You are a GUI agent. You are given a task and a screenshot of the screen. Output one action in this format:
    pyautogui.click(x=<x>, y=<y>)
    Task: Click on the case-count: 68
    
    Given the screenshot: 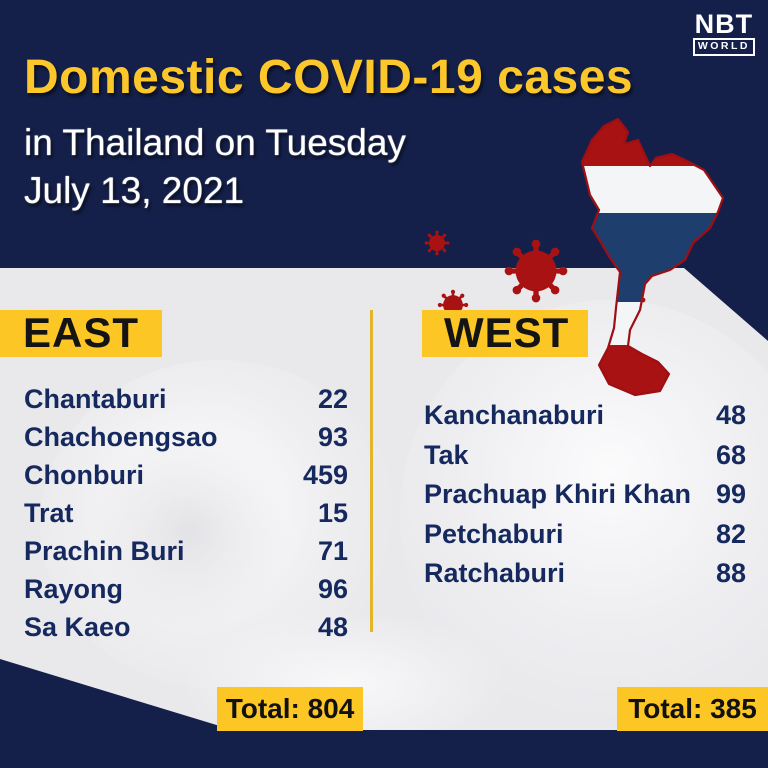 What is the action you would take?
    pyautogui.click(x=730, y=454)
    